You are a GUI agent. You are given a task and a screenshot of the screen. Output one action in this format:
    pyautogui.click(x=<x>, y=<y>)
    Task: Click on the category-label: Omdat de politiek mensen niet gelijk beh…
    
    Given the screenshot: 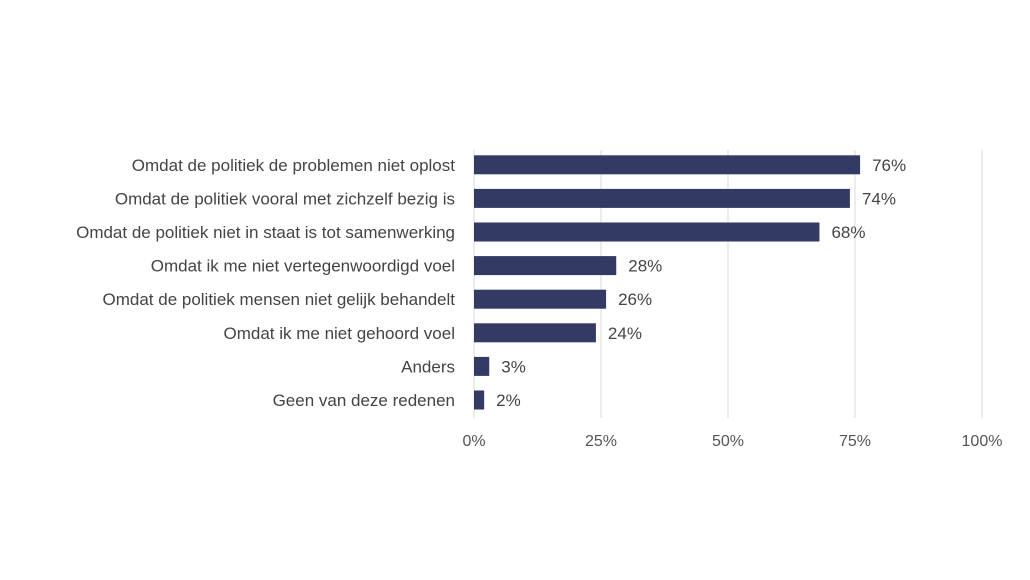 What is the action you would take?
    pyautogui.click(x=279, y=299)
    